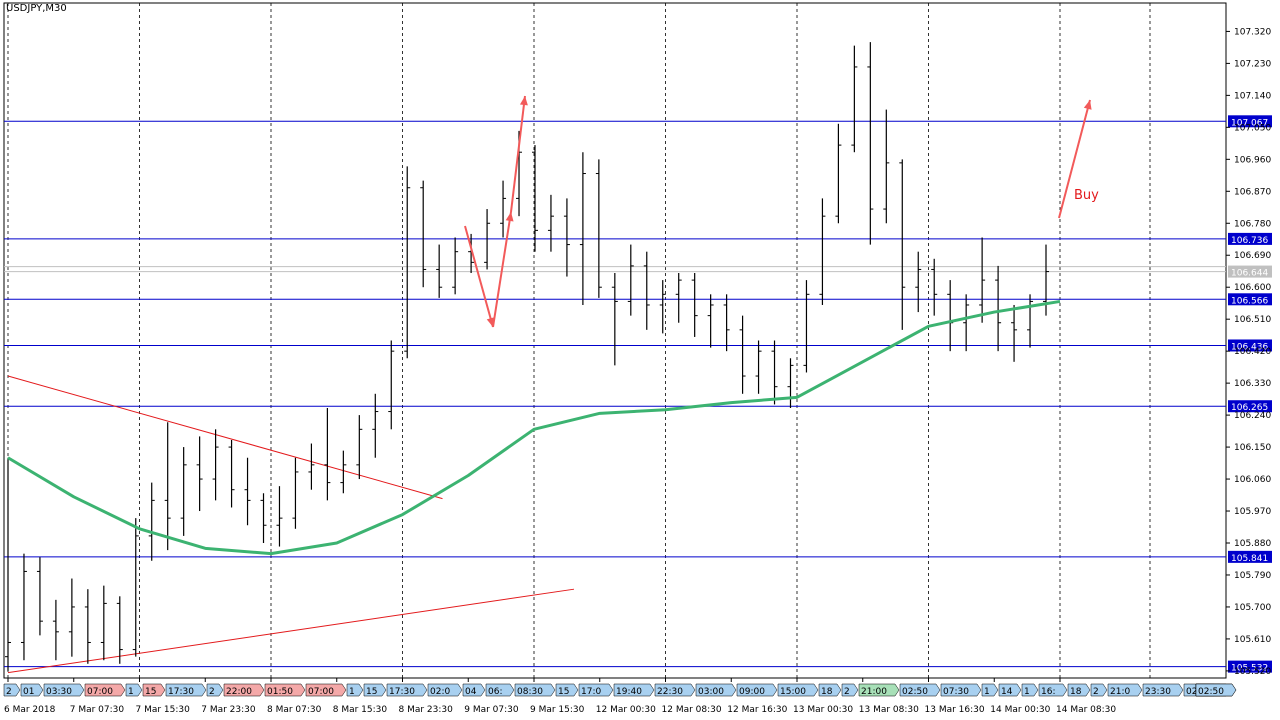  I want to click on price-tick-label: 107.320, so click(1252, 32).